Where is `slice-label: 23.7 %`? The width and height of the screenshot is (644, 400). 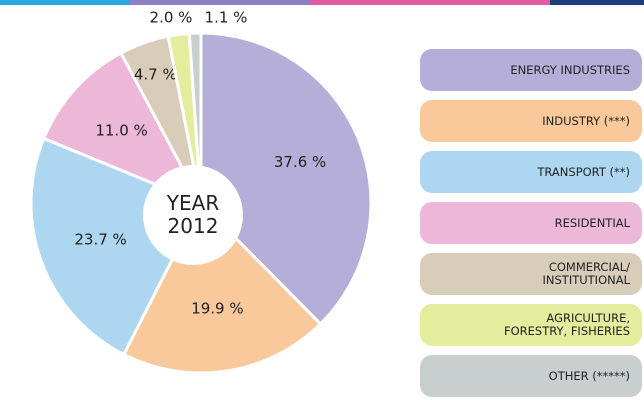 slice-label: 23.7 % is located at coordinates (100, 240).